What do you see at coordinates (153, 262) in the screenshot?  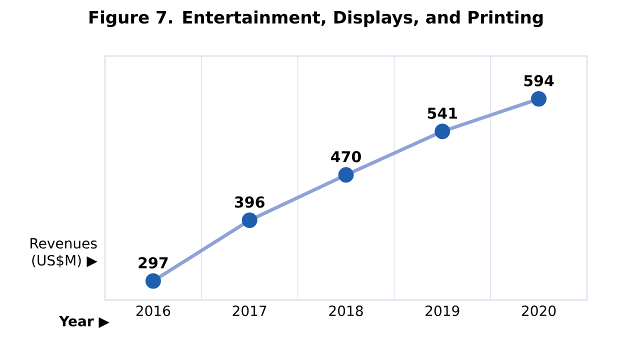 I see `data-label: 297` at bounding box center [153, 262].